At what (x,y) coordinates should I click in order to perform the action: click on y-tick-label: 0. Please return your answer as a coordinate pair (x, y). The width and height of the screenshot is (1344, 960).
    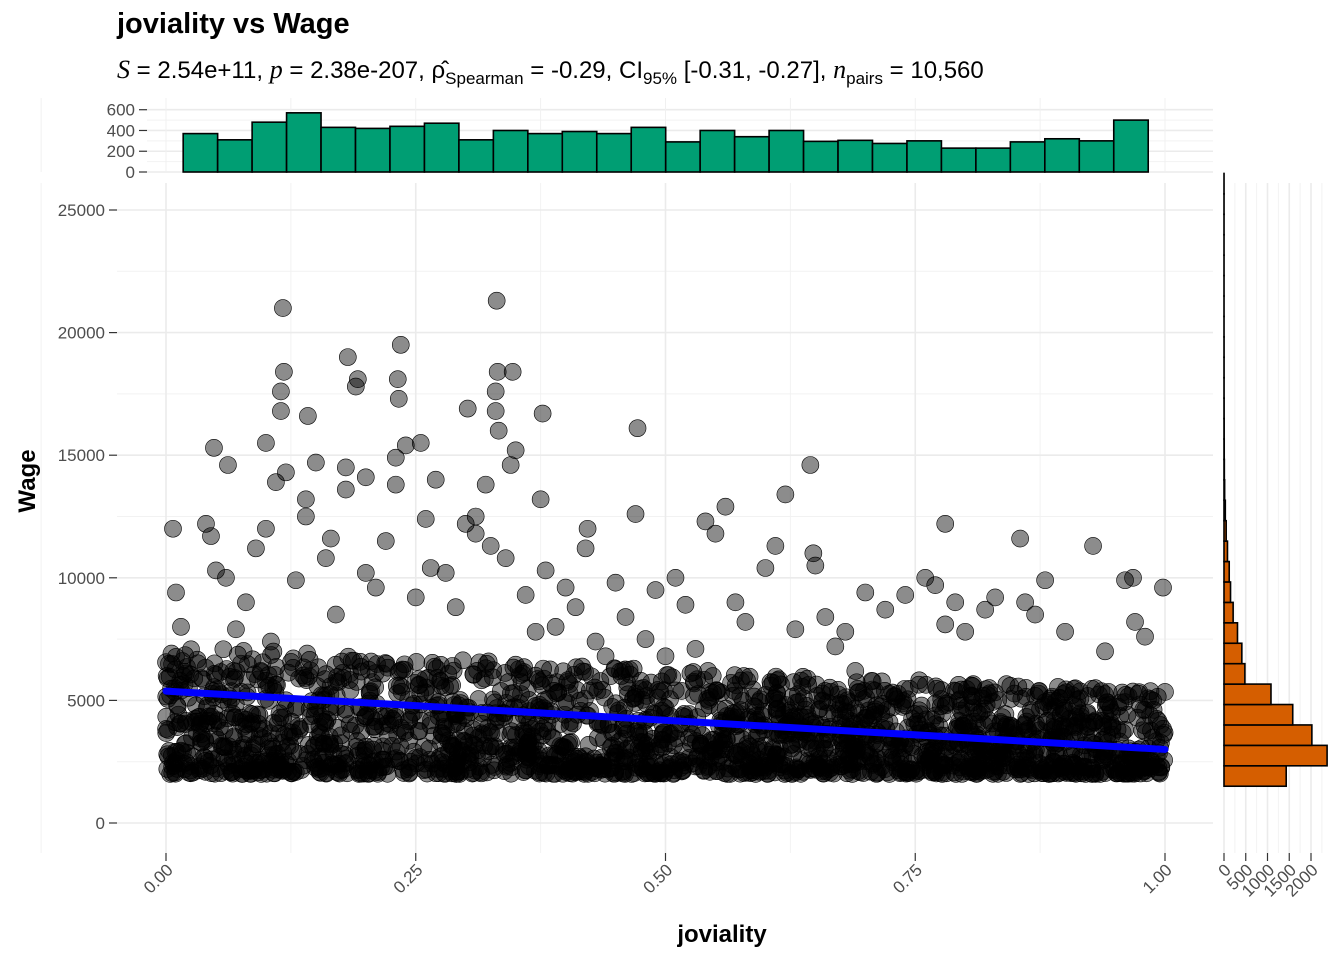
    Looking at the image, I should click on (100, 823).